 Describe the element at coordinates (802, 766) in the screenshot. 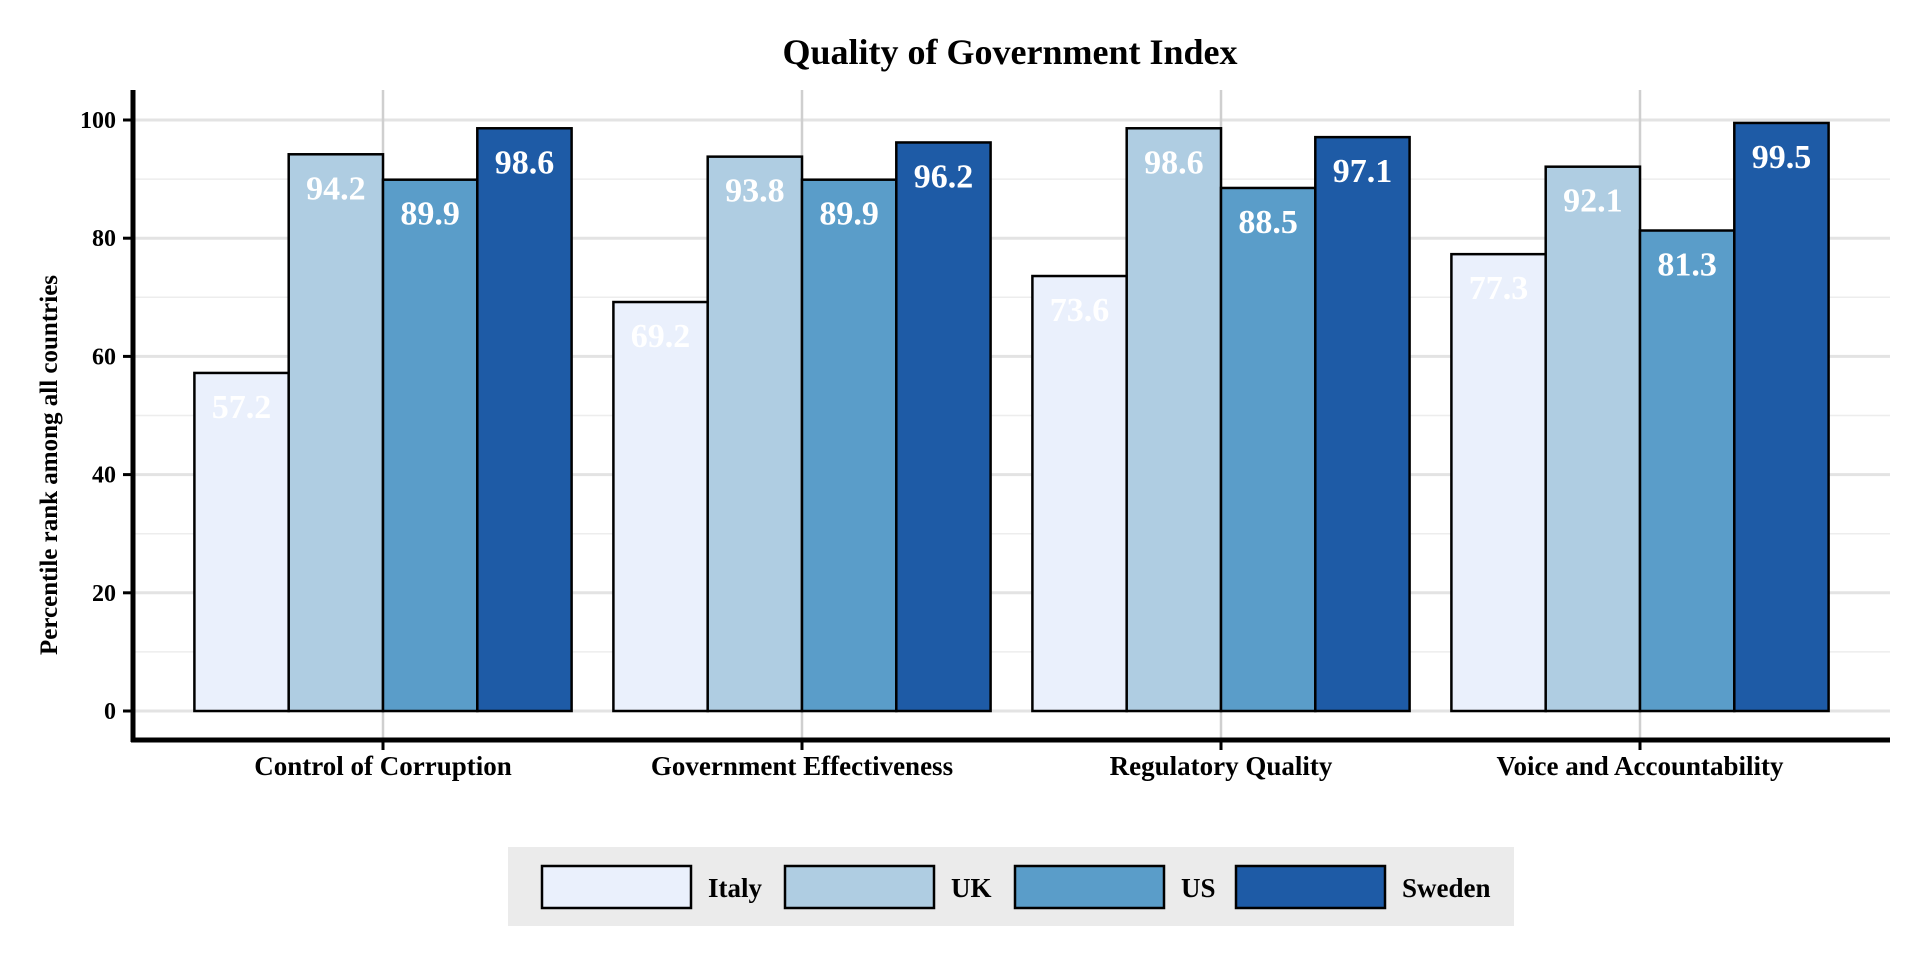

I see `x-tick-label: Government Effectiveness` at that location.